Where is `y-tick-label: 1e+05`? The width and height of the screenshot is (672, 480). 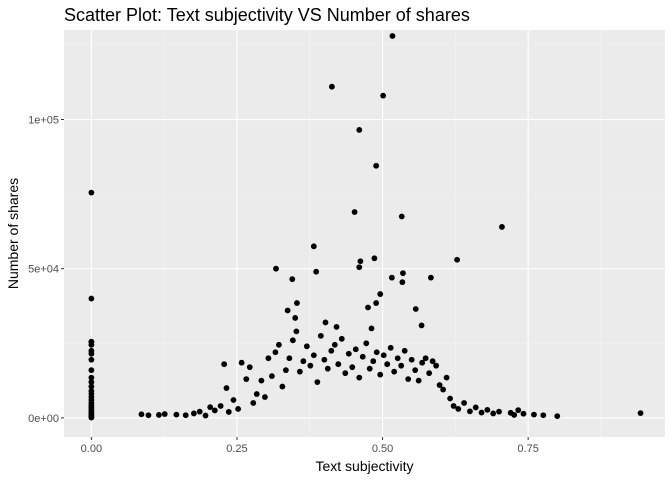
y-tick-label: 1e+05 is located at coordinates (43, 121).